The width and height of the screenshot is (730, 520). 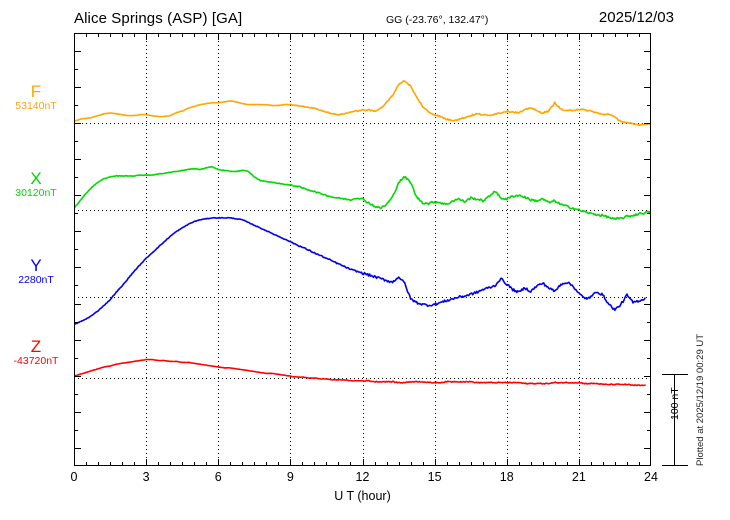 What do you see at coordinates (218, 477) in the screenshot?
I see `x-tick-6: 6` at bounding box center [218, 477].